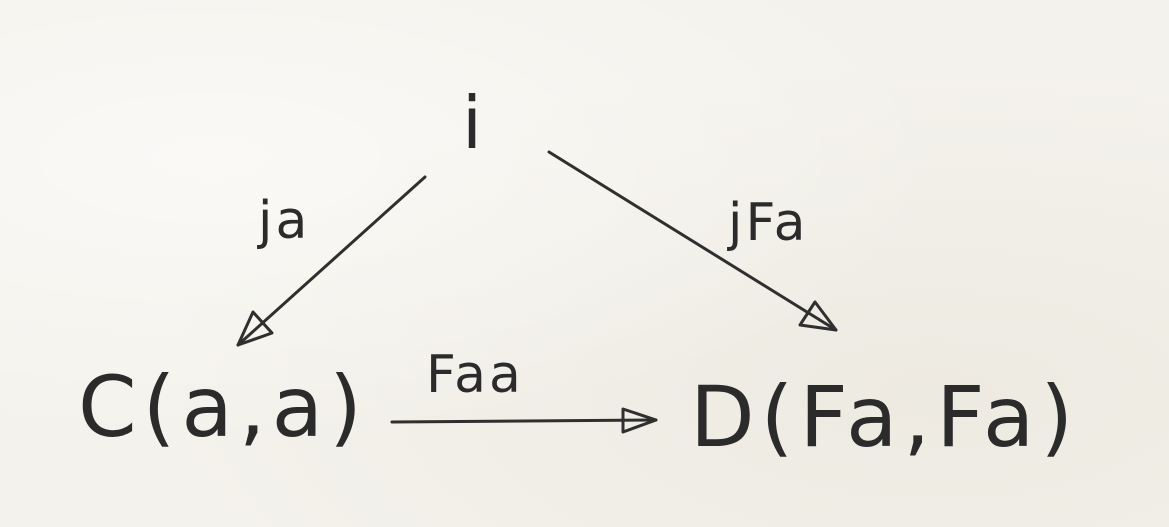  Describe the element at coordinates (475, 375) in the screenshot. I see `edge-label-left-right: Faa` at that location.